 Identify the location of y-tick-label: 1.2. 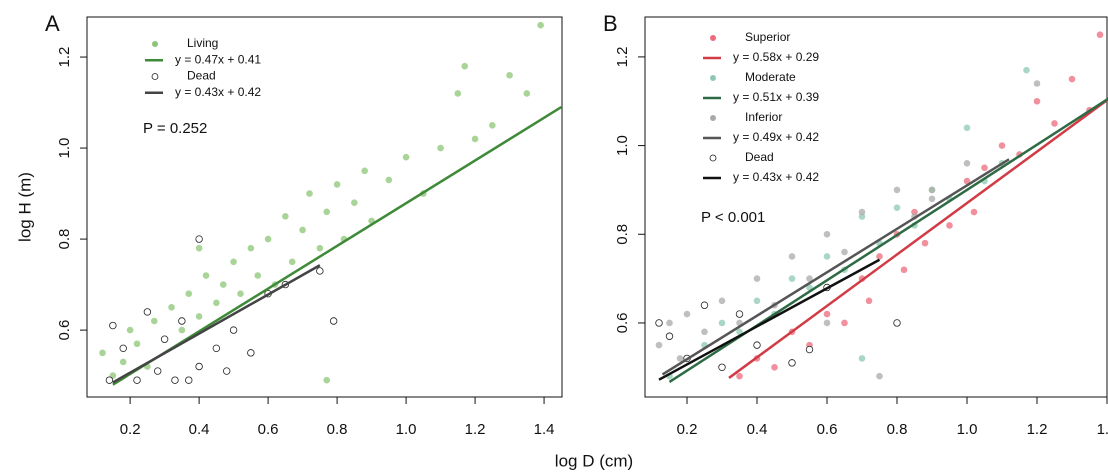
(622, 56).